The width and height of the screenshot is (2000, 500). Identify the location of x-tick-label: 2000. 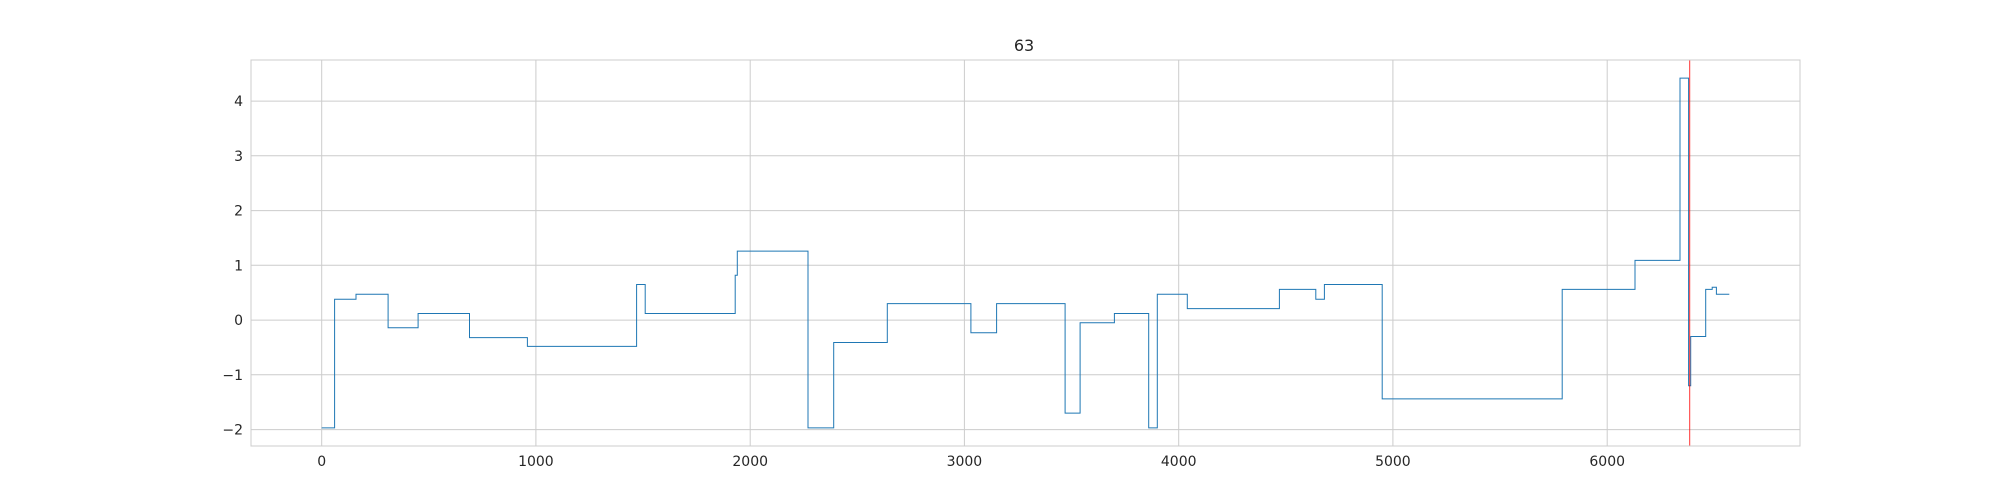
(750, 462).